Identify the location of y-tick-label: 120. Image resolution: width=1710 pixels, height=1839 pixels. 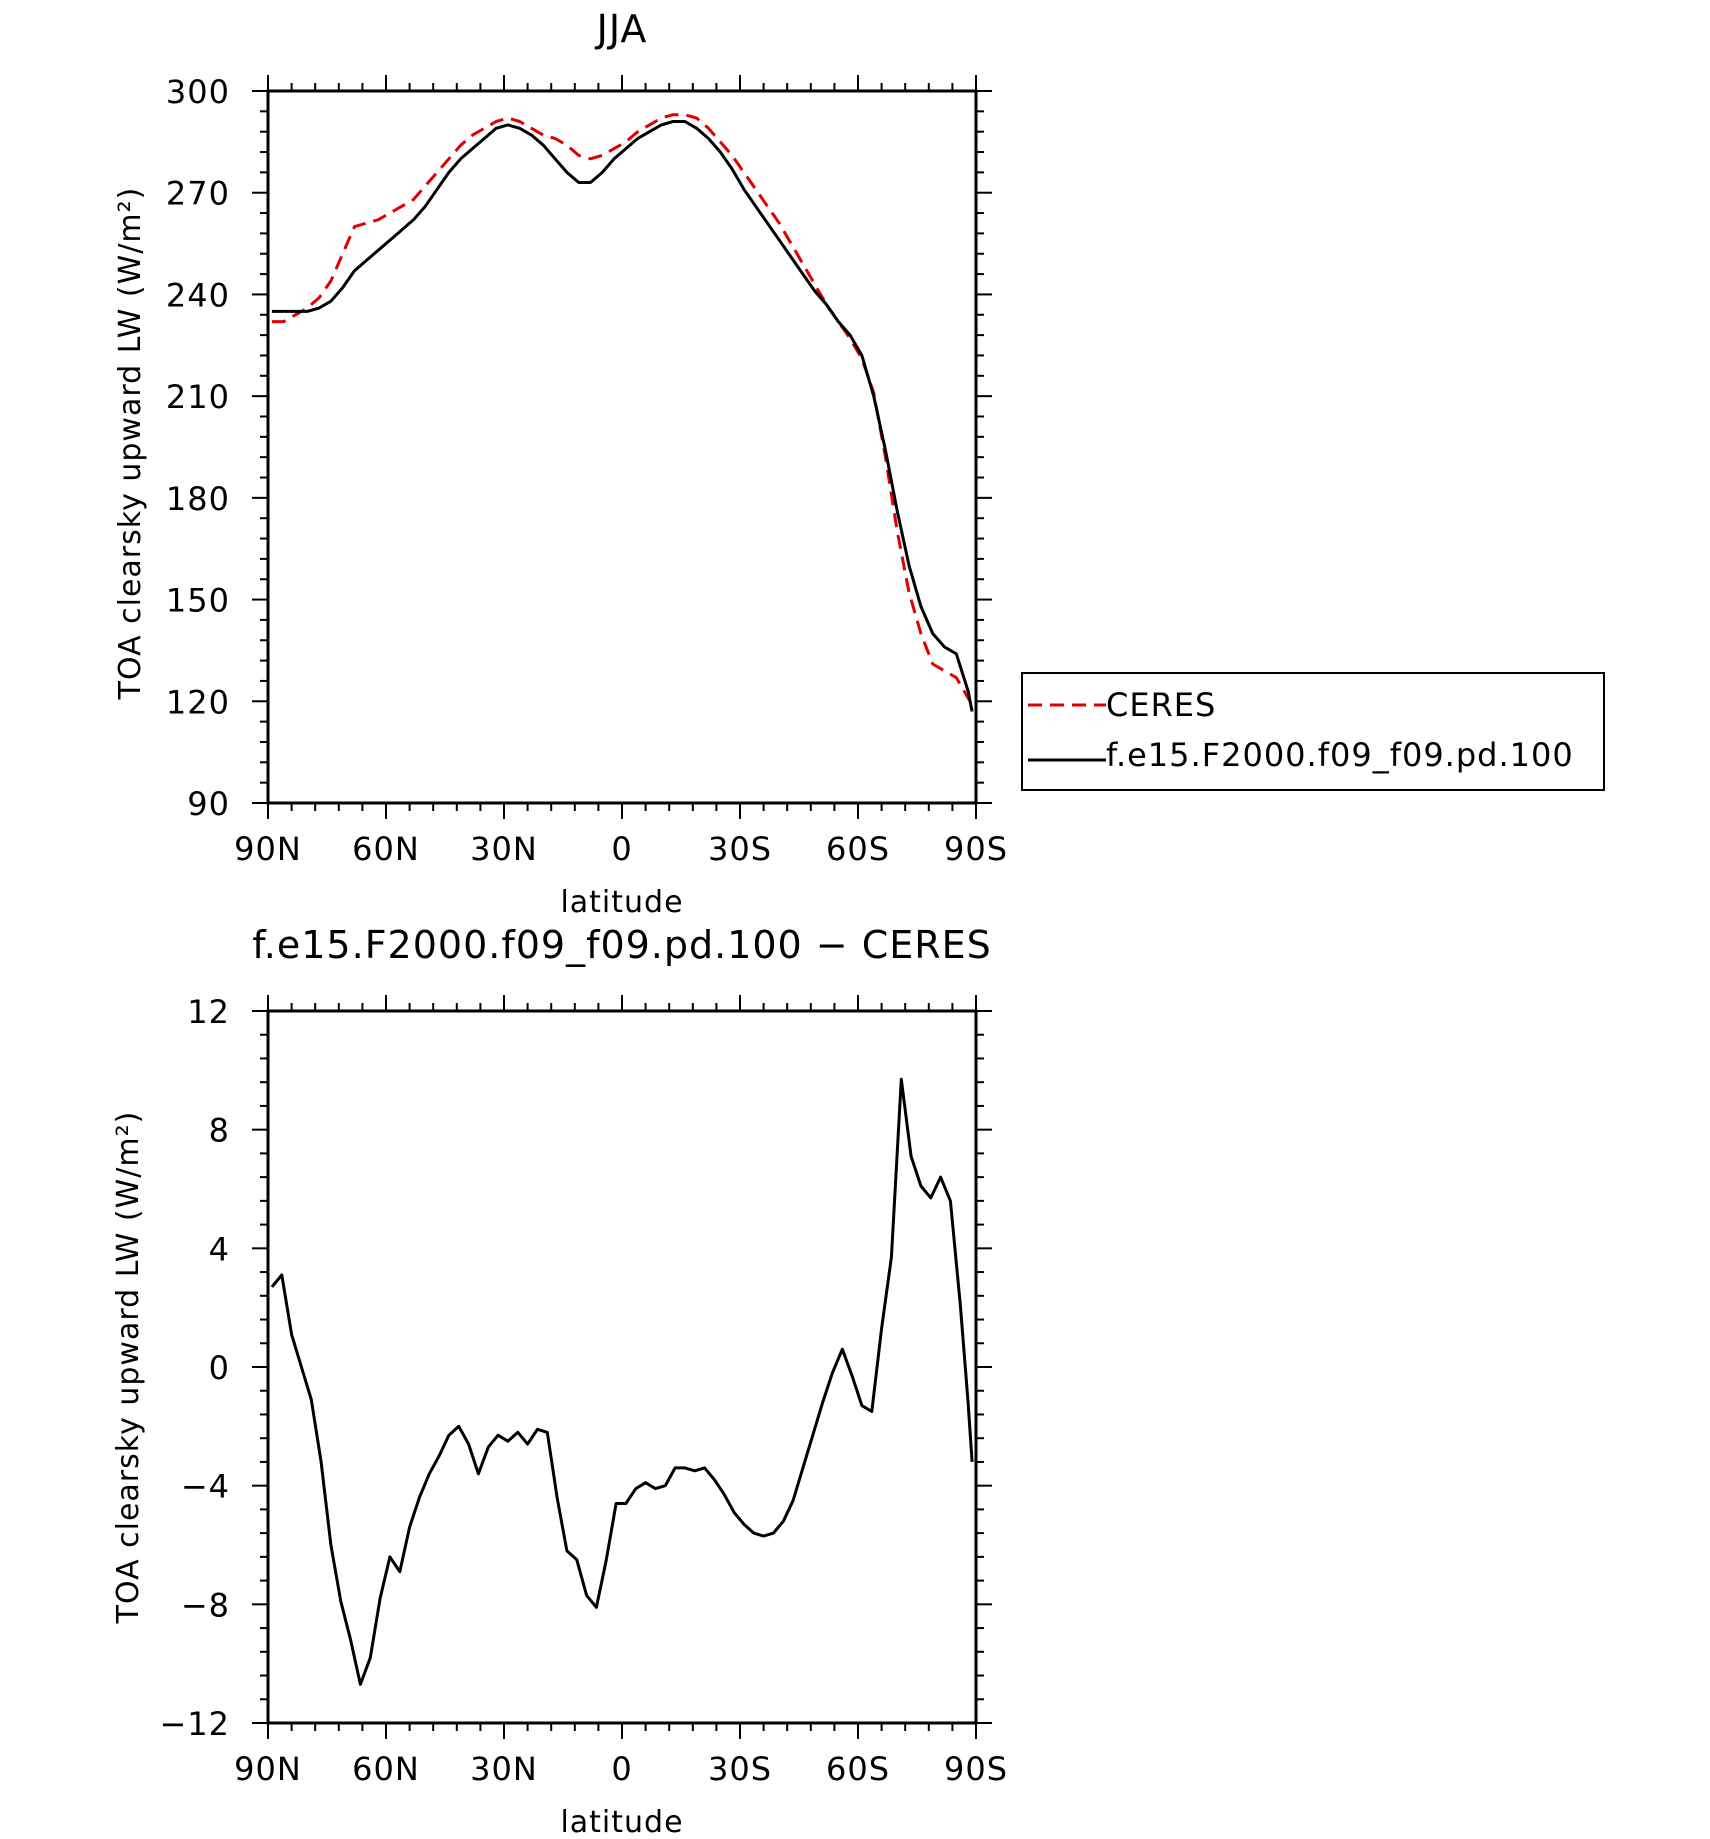
(198, 702).